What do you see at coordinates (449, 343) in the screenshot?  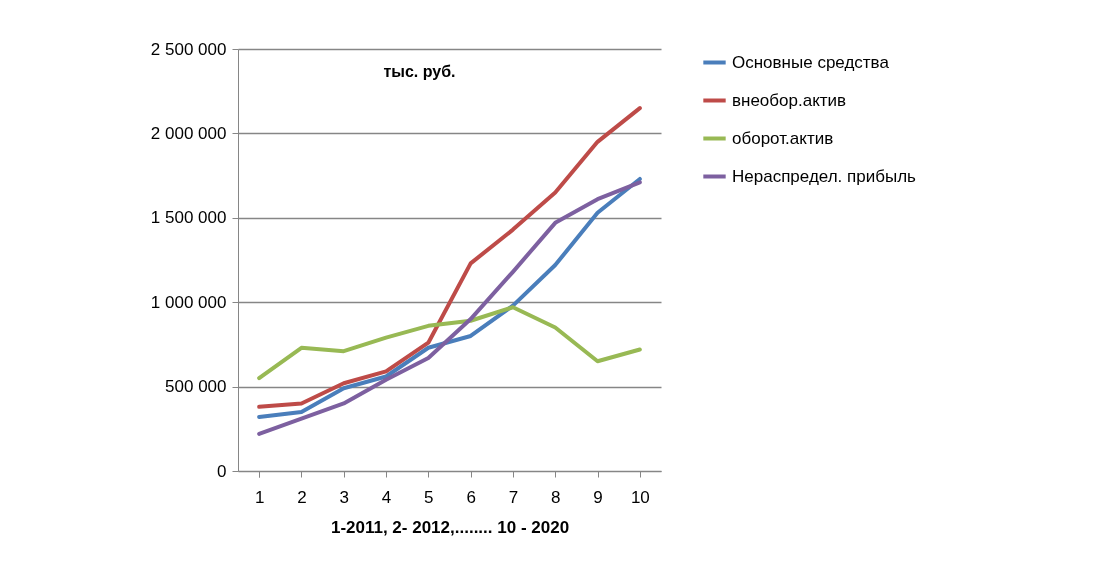 I see `line-series` at bounding box center [449, 343].